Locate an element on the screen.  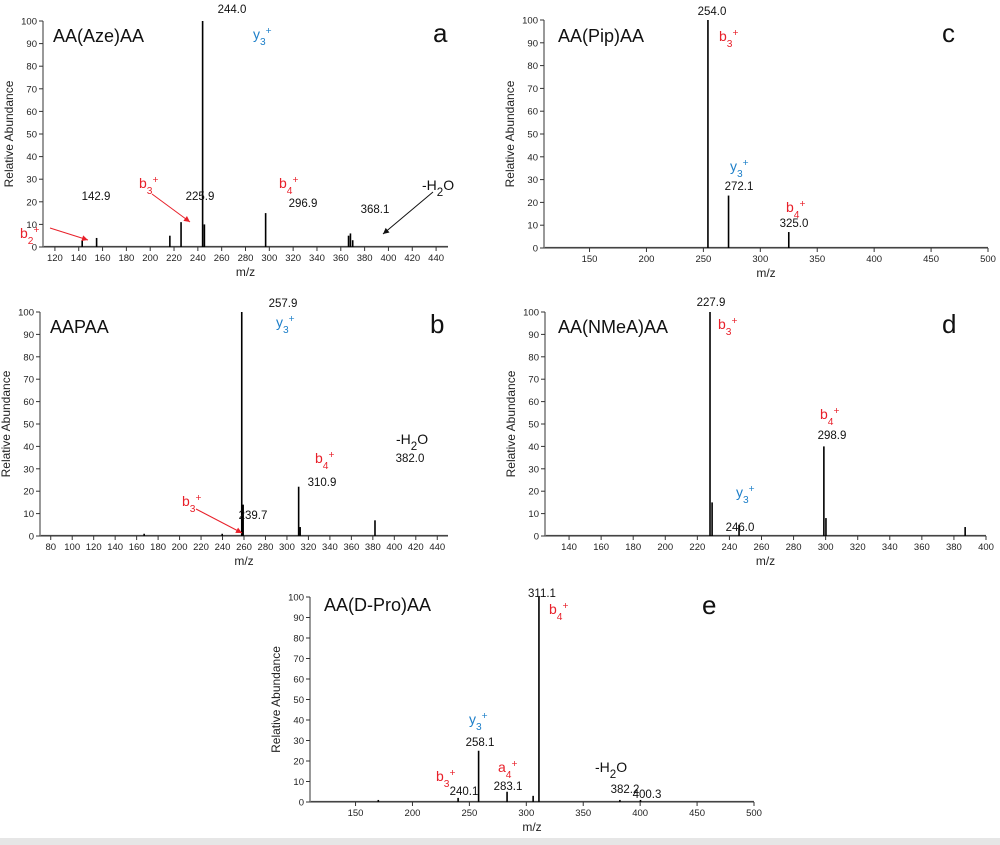
peak-mz-label: 310.9 is located at coordinates (322, 483).